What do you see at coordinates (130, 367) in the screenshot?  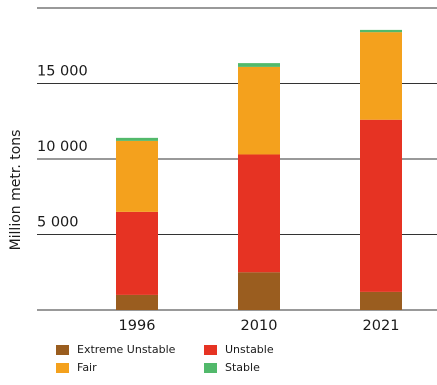 I see `legend-item-fair: Fair` at bounding box center [130, 367].